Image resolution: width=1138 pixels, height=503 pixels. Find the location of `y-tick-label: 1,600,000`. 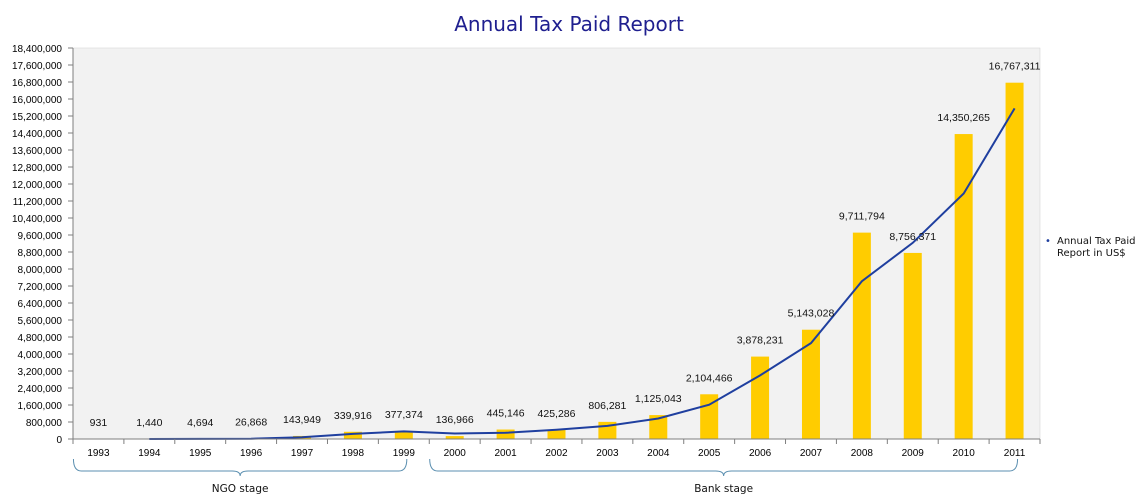

y-tick-label: 1,600,000 is located at coordinates (40, 406).